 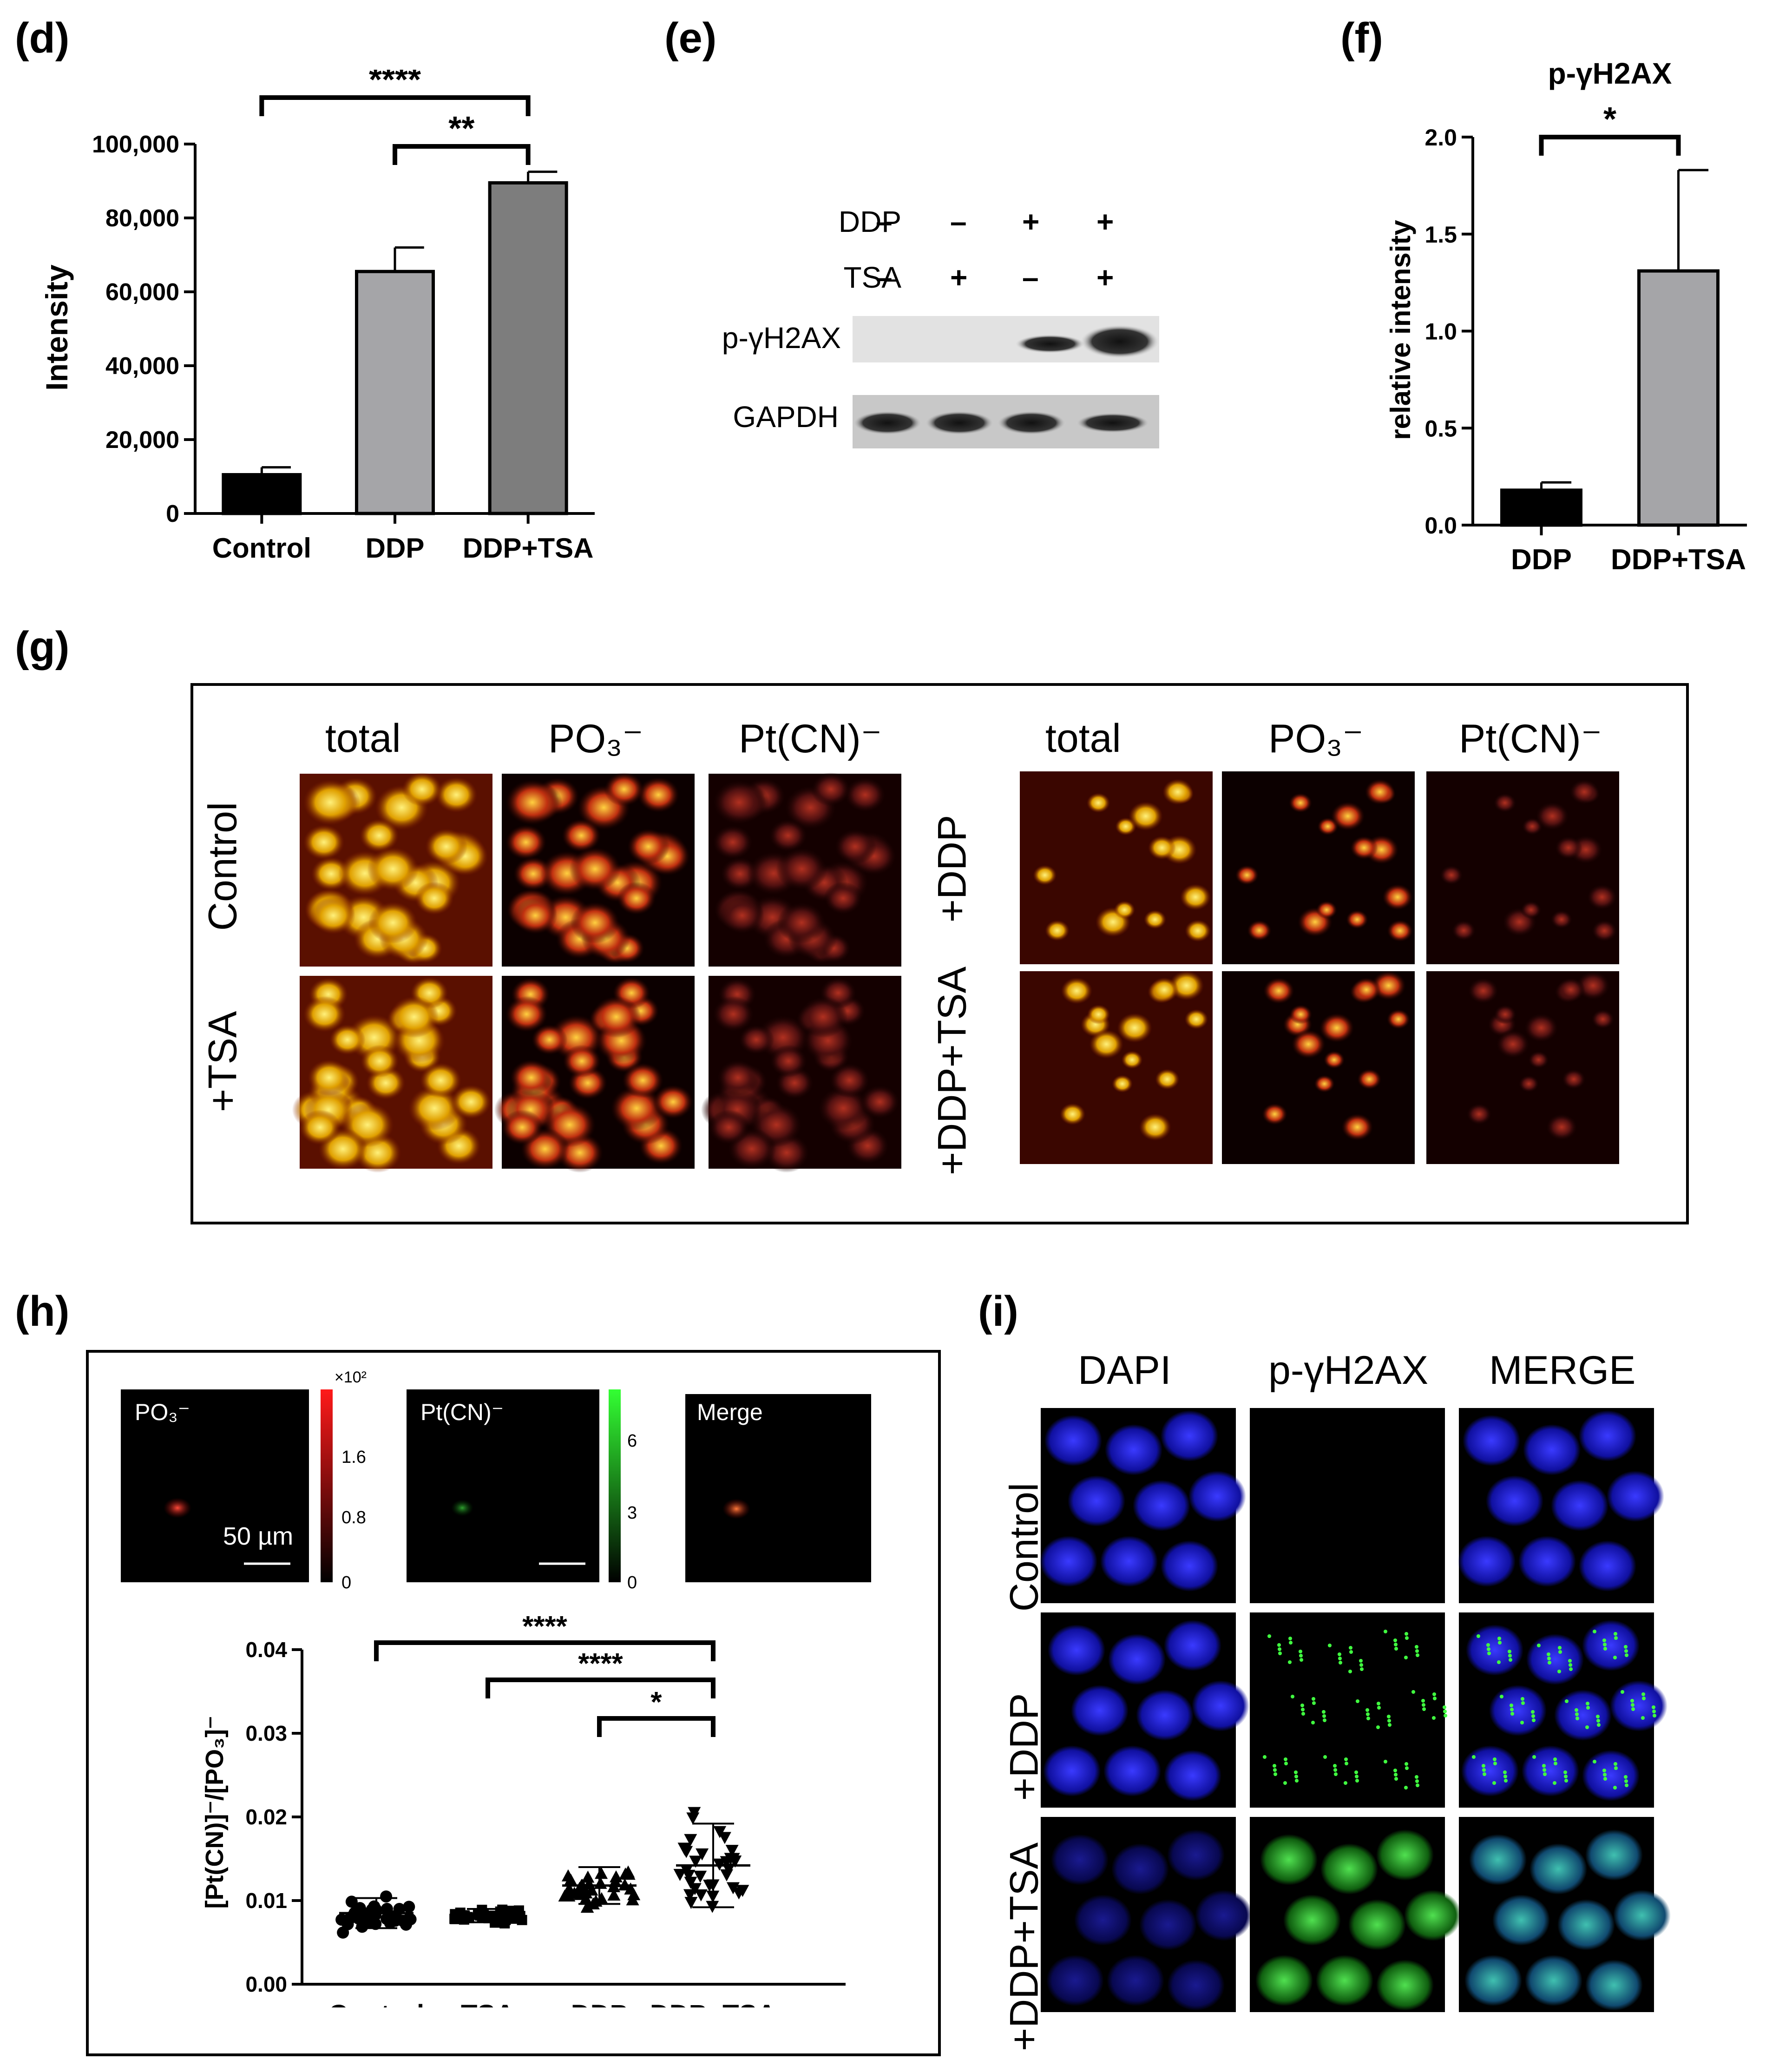 What do you see at coordinates (1610, 73) in the screenshot?
I see `chart-title: p-γH2AX` at bounding box center [1610, 73].